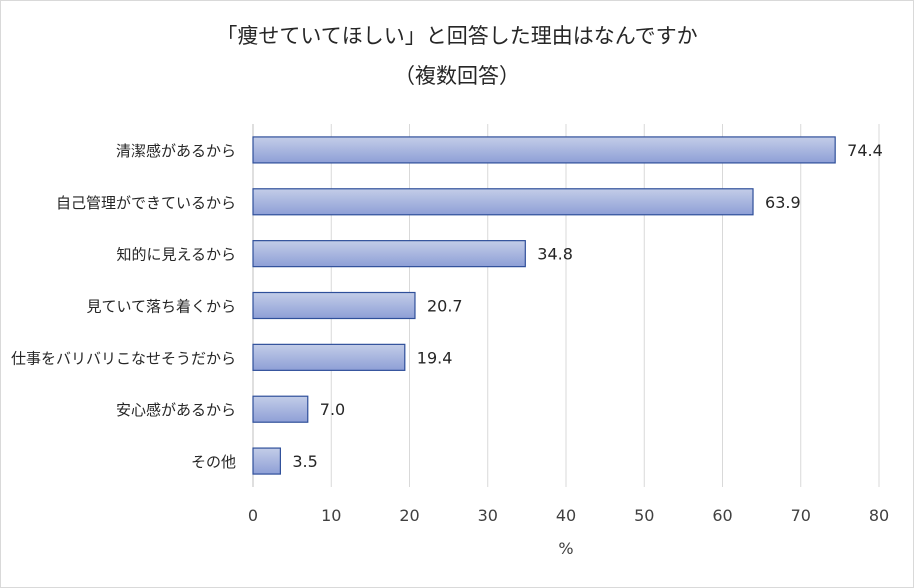  I want to click on chart-title-line2: （複数回答）, so click(457, 76).